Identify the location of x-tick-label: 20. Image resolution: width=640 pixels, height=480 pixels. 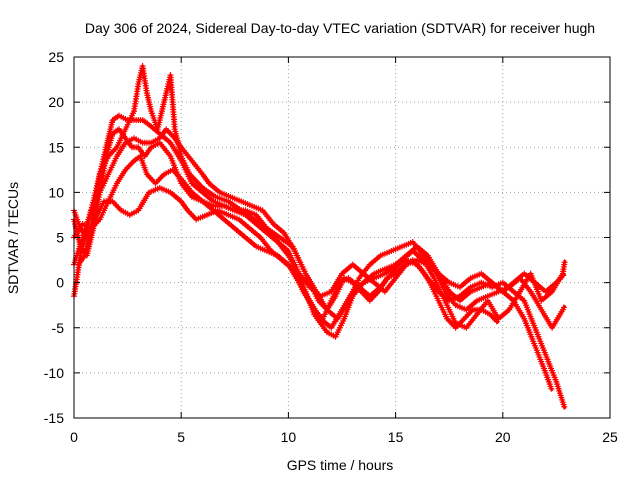
(503, 437).